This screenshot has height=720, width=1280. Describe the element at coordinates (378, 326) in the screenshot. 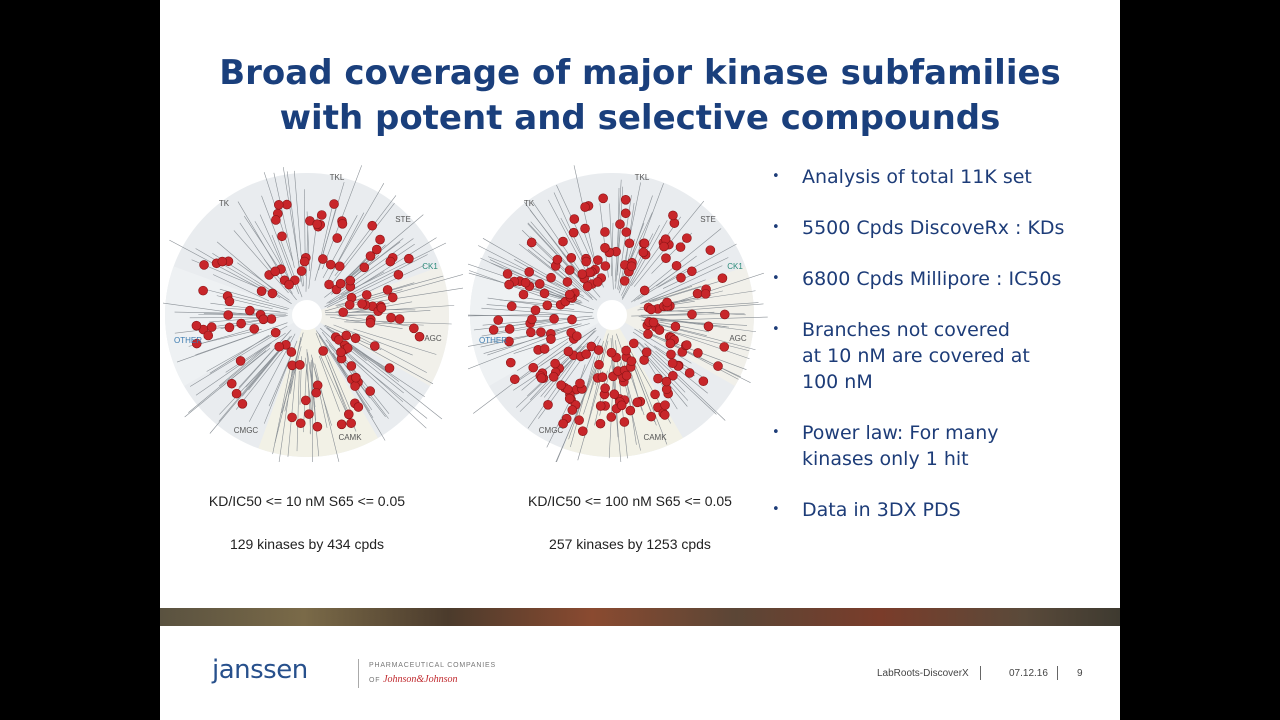

I see `tree-sector` at that location.